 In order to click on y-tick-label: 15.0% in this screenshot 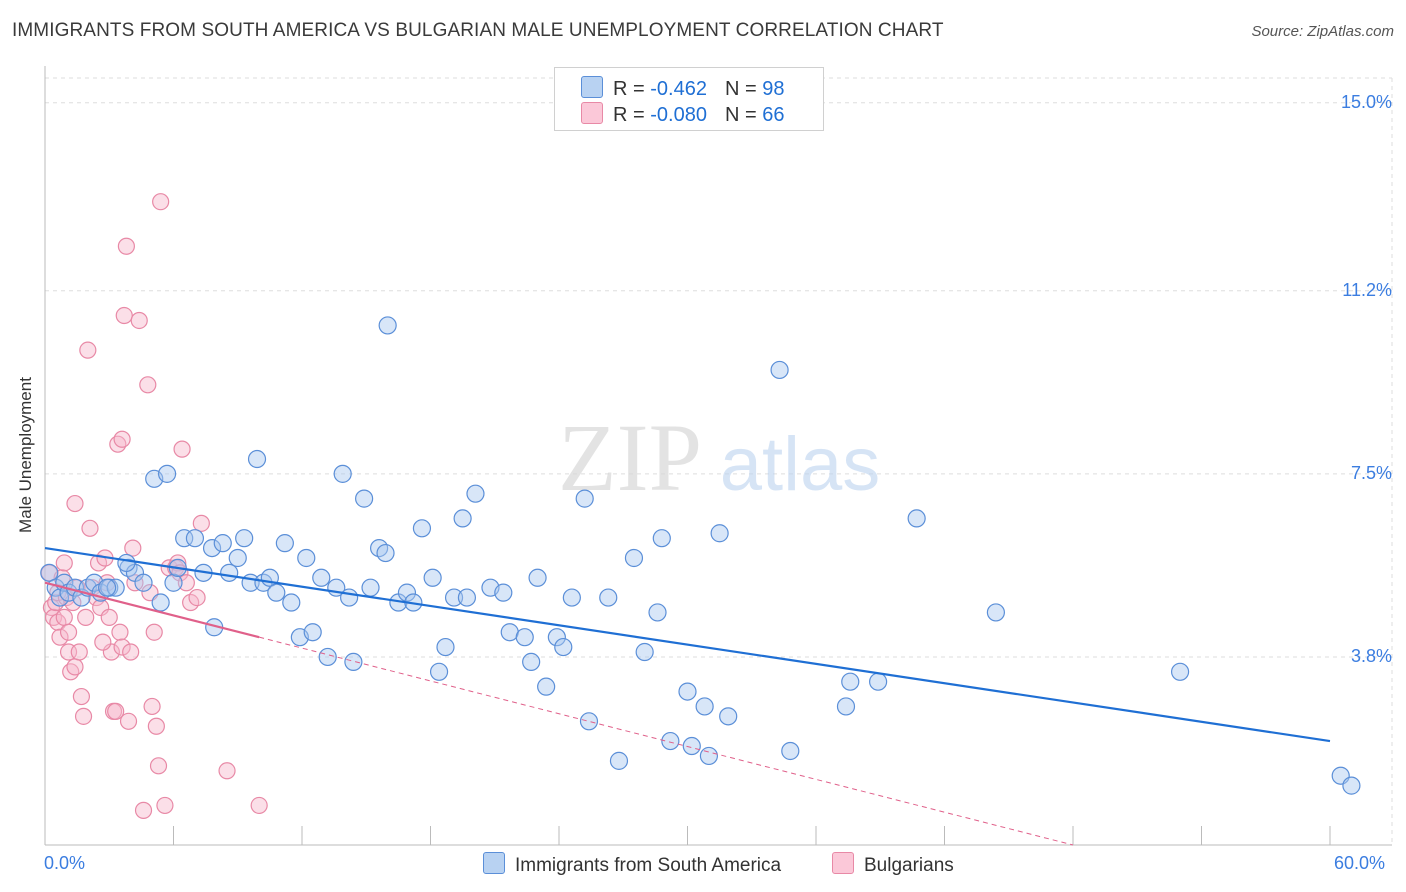, I will do `click(1366, 101)`.